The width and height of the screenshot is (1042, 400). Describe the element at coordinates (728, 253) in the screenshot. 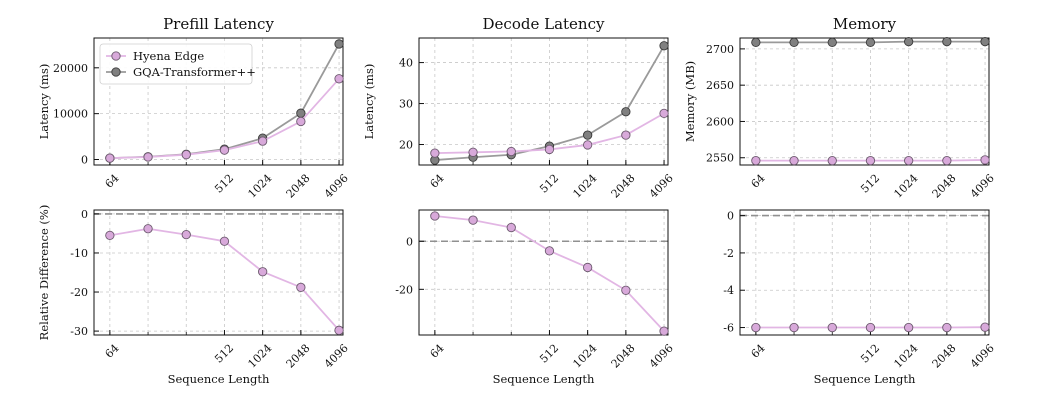

I see `y-tick-label: -2` at that location.